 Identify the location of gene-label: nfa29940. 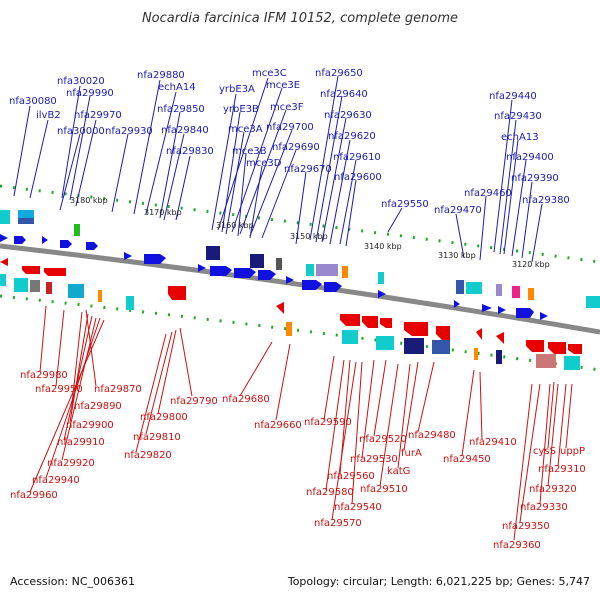
(56, 480).